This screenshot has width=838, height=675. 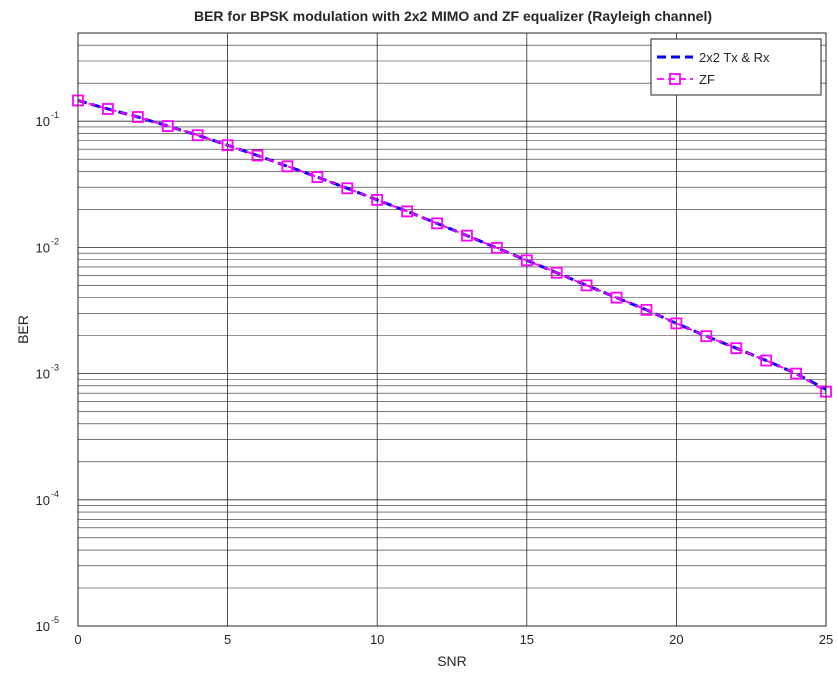 I want to click on y-tick-label: 10 -3, so click(x=47, y=372).